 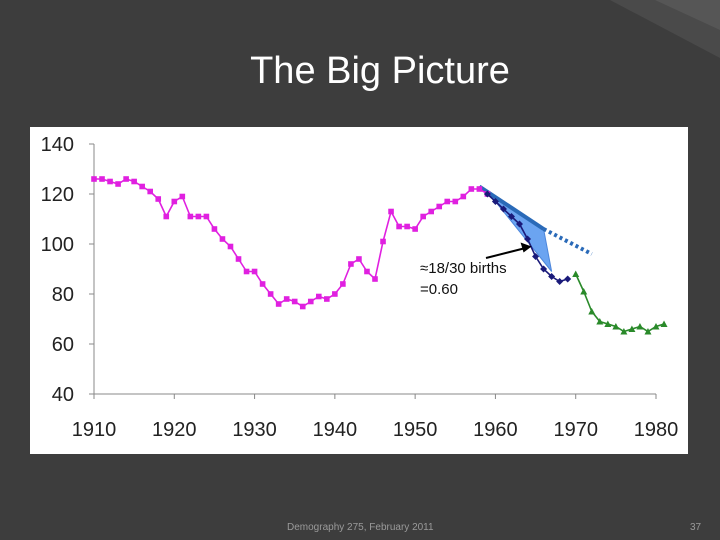 I want to click on x-tick-label: 1940, so click(x=335, y=430).